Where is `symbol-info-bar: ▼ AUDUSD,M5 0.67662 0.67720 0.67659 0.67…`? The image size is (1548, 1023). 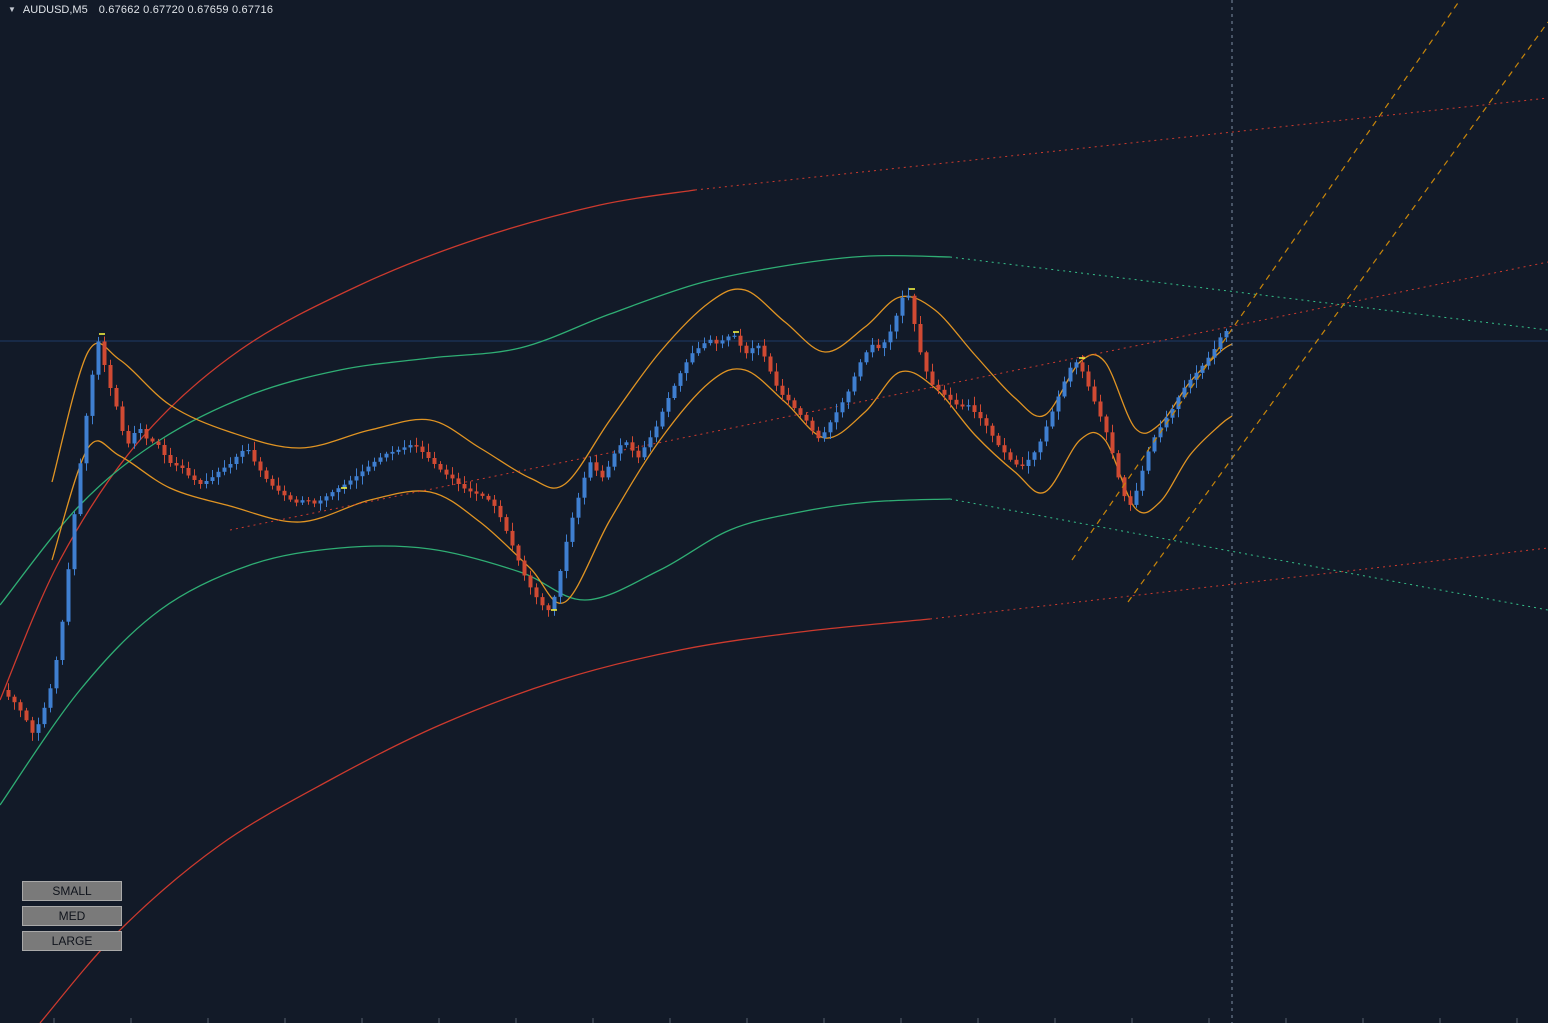
symbol-info-bar: ▼ AUDUSD,M5 0.67662 0.67720 0.67659 0.67… is located at coordinates (140, 10).